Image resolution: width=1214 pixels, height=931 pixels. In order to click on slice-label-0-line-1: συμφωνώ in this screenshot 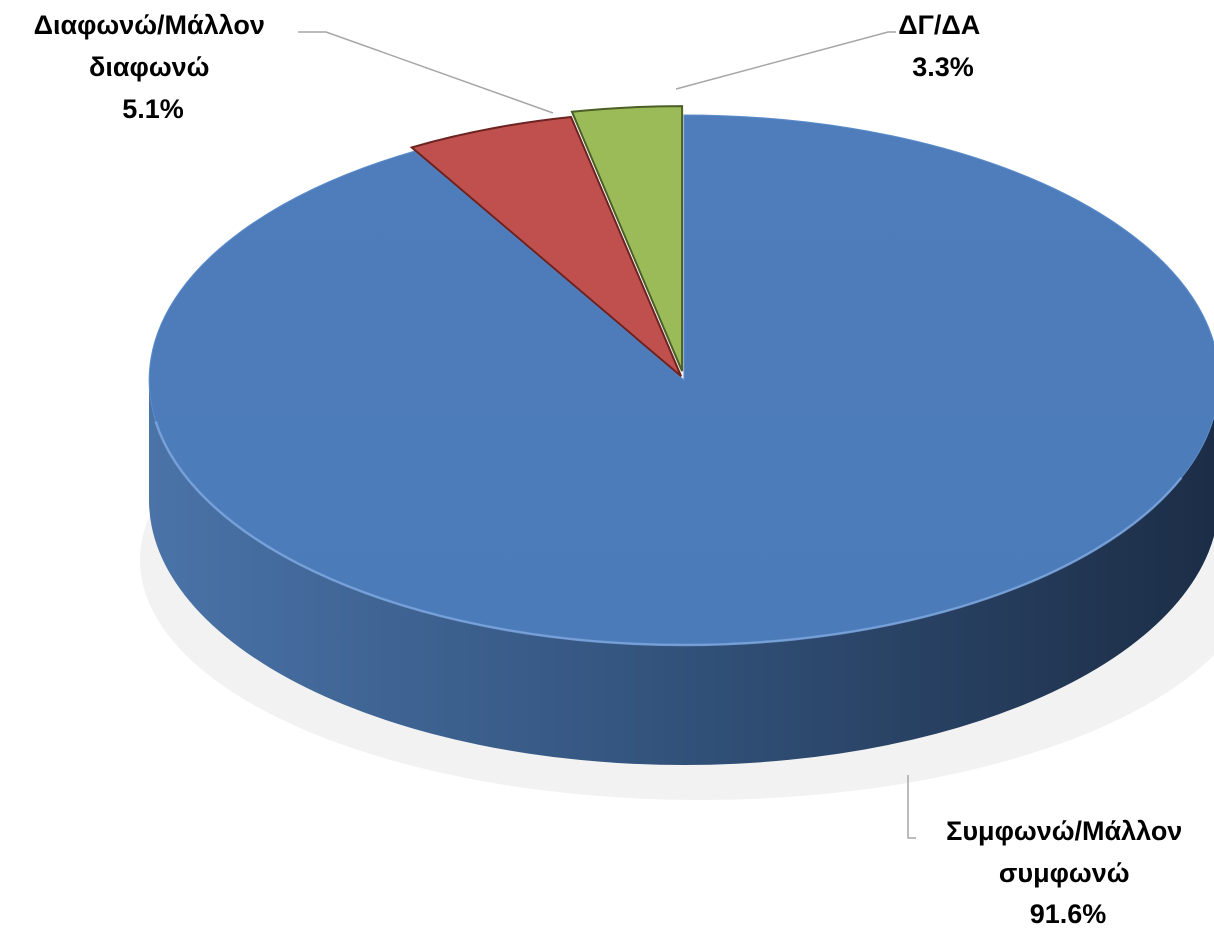, I will do `click(1064, 873)`.